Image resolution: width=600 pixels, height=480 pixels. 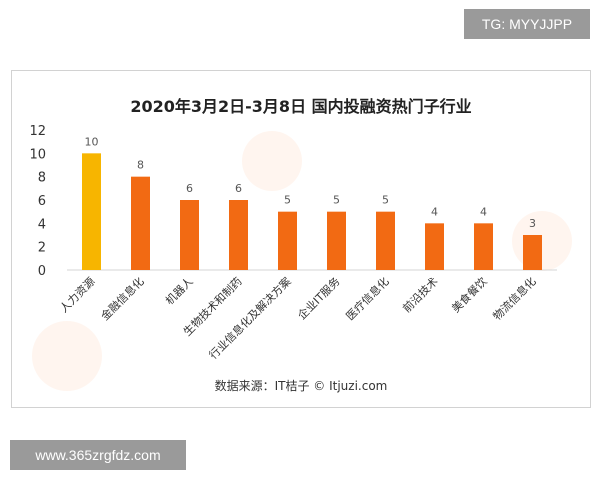 What do you see at coordinates (42, 224) in the screenshot?
I see `y-tick-label: 4` at bounding box center [42, 224].